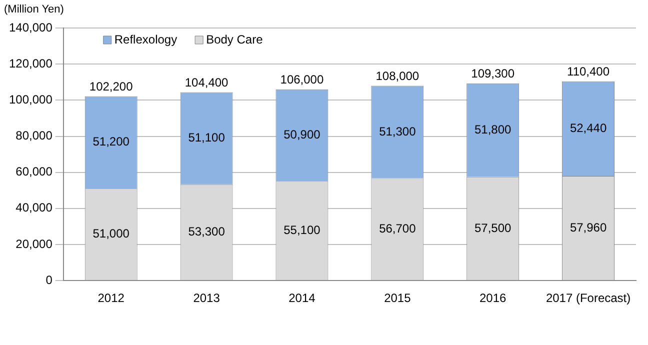 This screenshot has width=648, height=345. Describe the element at coordinates (588, 227) in the screenshot. I see `data-label: 57,960` at that location.